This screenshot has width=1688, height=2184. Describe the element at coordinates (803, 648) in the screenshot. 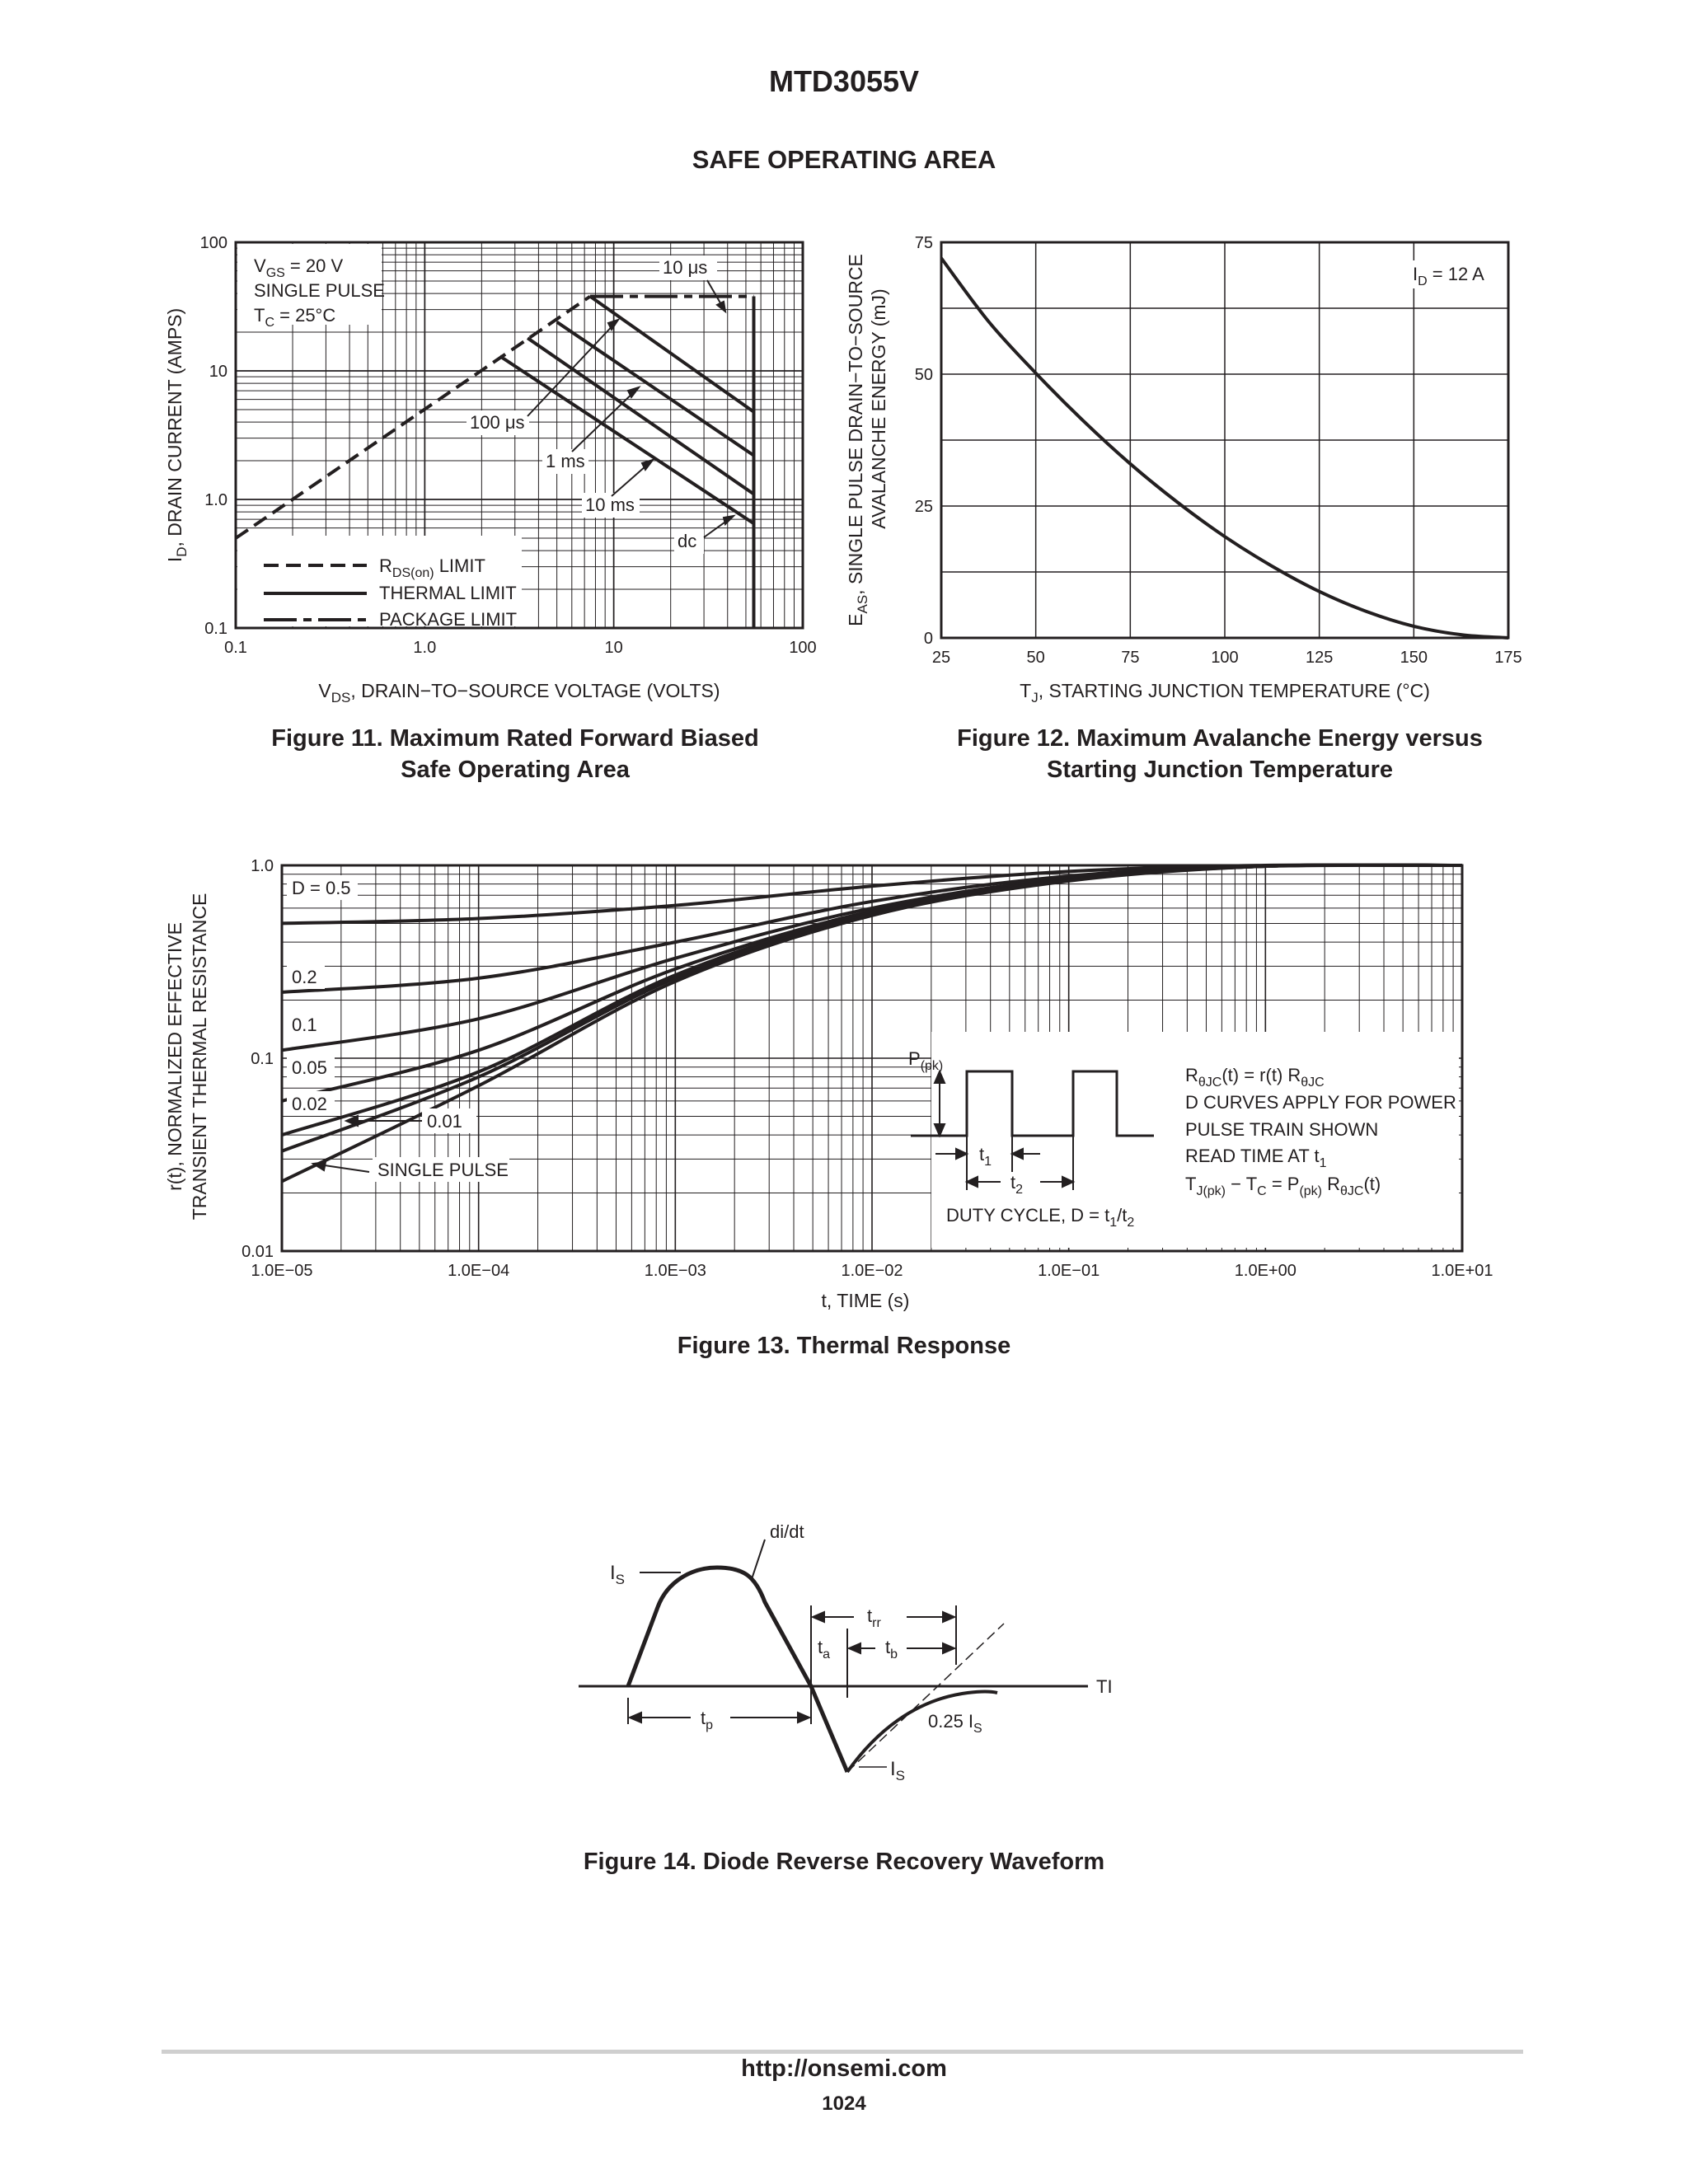

I see `x-tick-label: 100` at that location.